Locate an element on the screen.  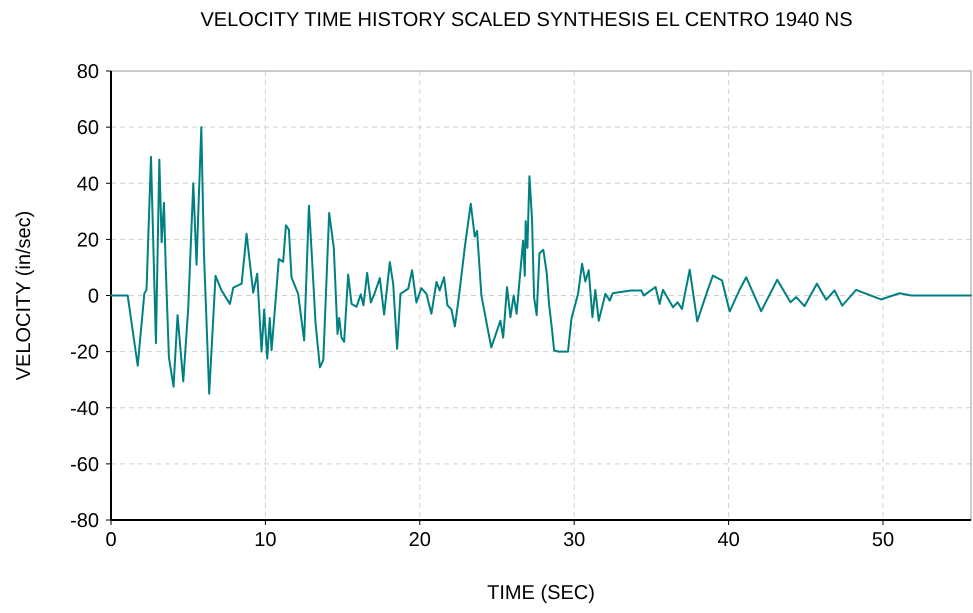
x-tick-label: 10 is located at coordinates (265, 540).